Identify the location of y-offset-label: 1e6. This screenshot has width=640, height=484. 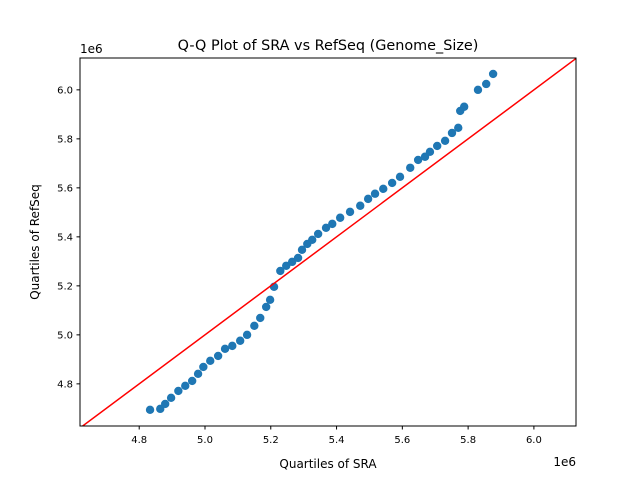
(91, 49).